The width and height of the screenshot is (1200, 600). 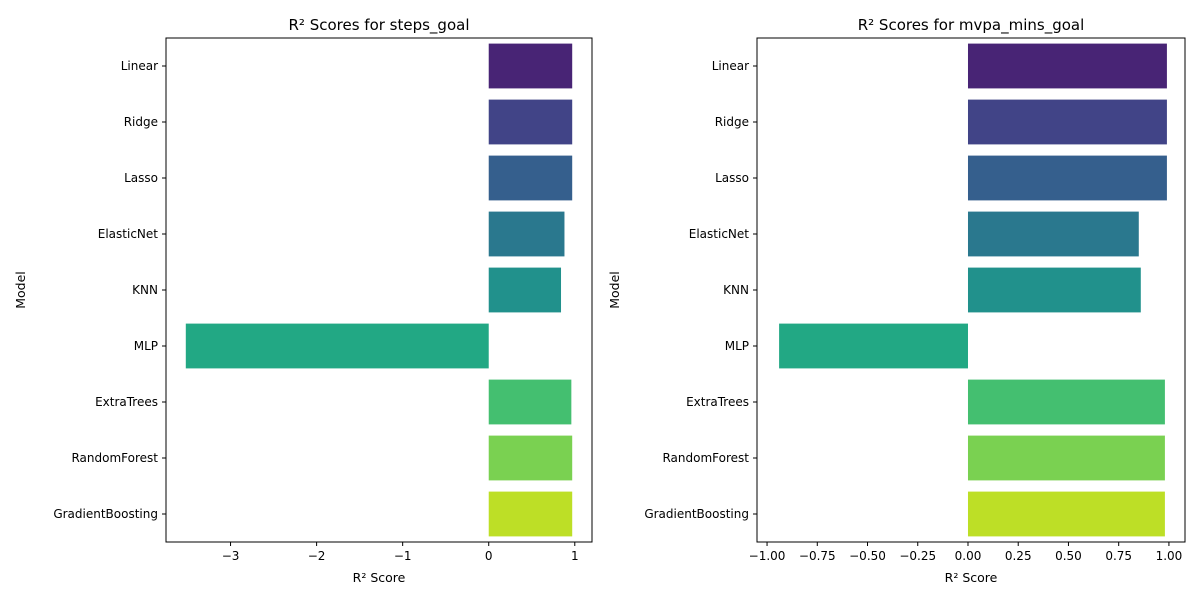 What do you see at coordinates (403, 556) in the screenshot?
I see `x-tick-label: −1` at bounding box center [403, 556].